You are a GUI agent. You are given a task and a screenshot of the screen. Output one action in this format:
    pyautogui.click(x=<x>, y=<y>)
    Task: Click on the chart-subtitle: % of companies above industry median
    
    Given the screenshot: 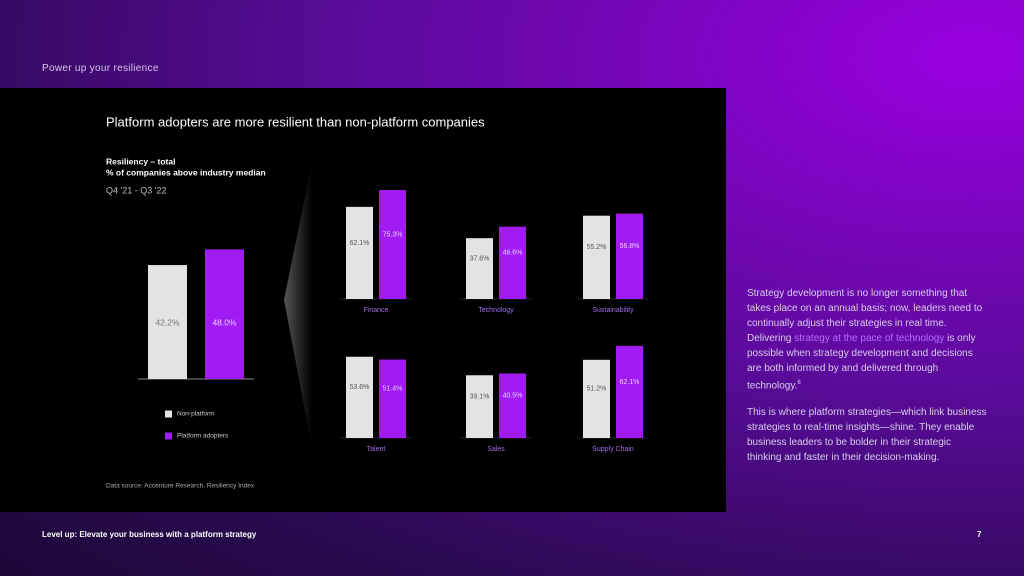 What is the action you would take?
    pyautogui.click(x=186, y=172)
    